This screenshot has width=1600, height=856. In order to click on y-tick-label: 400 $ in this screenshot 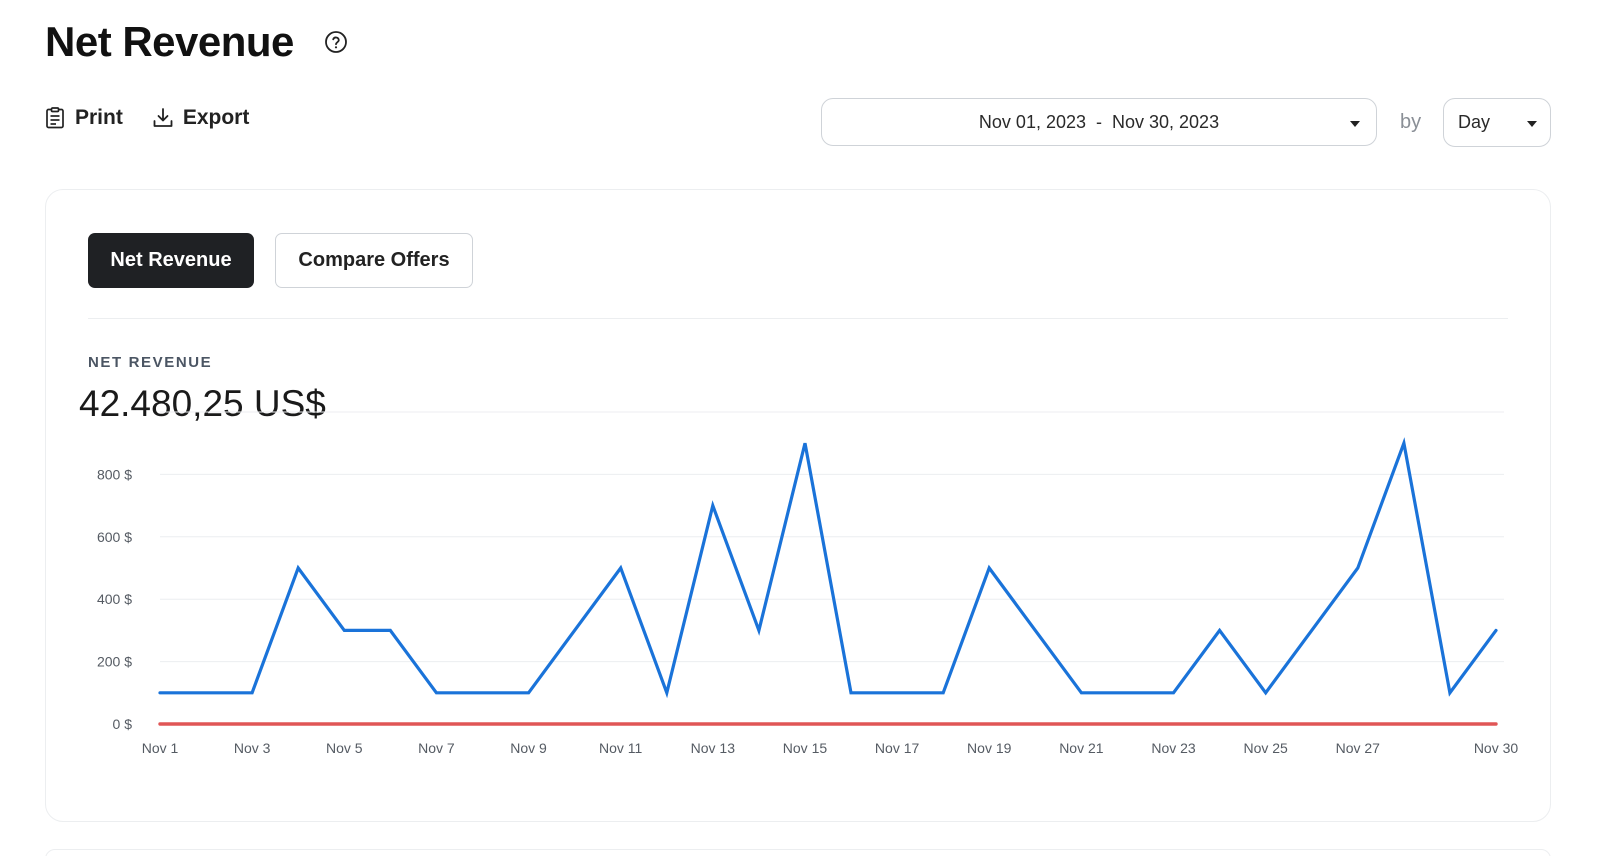, I will do `click(114, 599)`.